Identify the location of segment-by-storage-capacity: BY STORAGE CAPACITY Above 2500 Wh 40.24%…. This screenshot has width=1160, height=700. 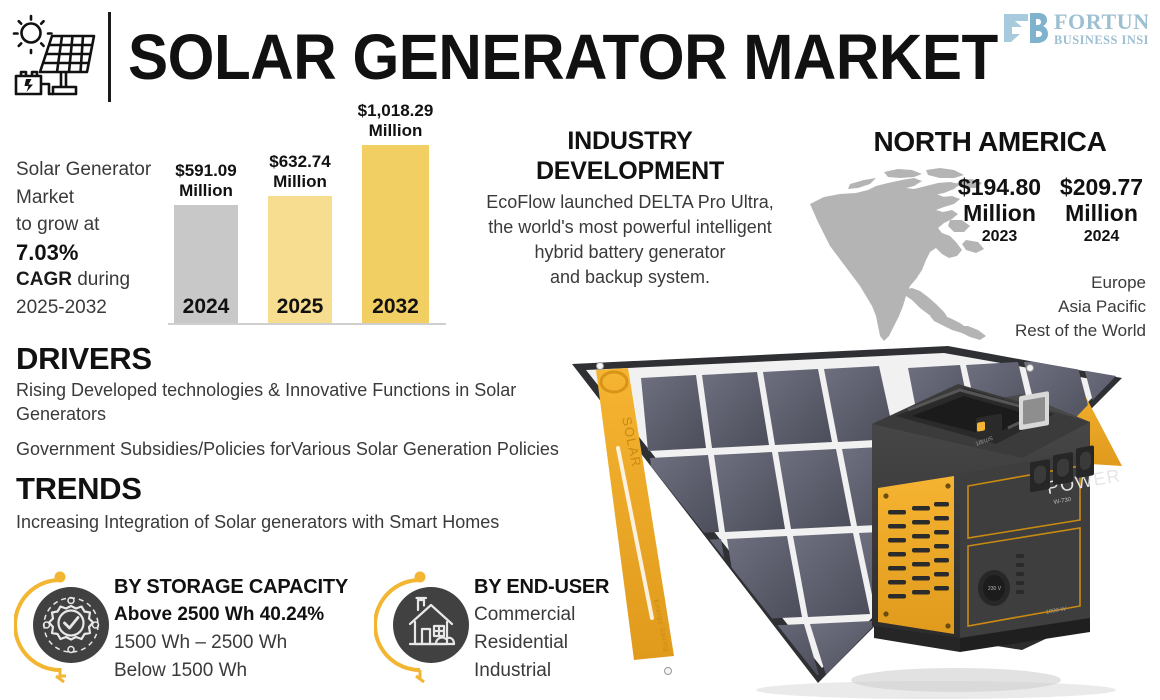
(194, 625).